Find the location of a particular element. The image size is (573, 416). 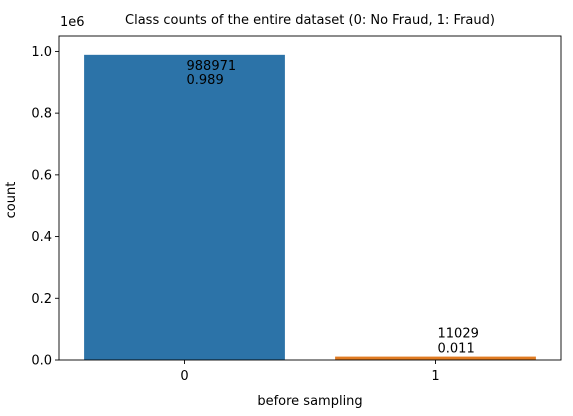

data-label-fraction: 0.989 is located at coordinates (205, 80).